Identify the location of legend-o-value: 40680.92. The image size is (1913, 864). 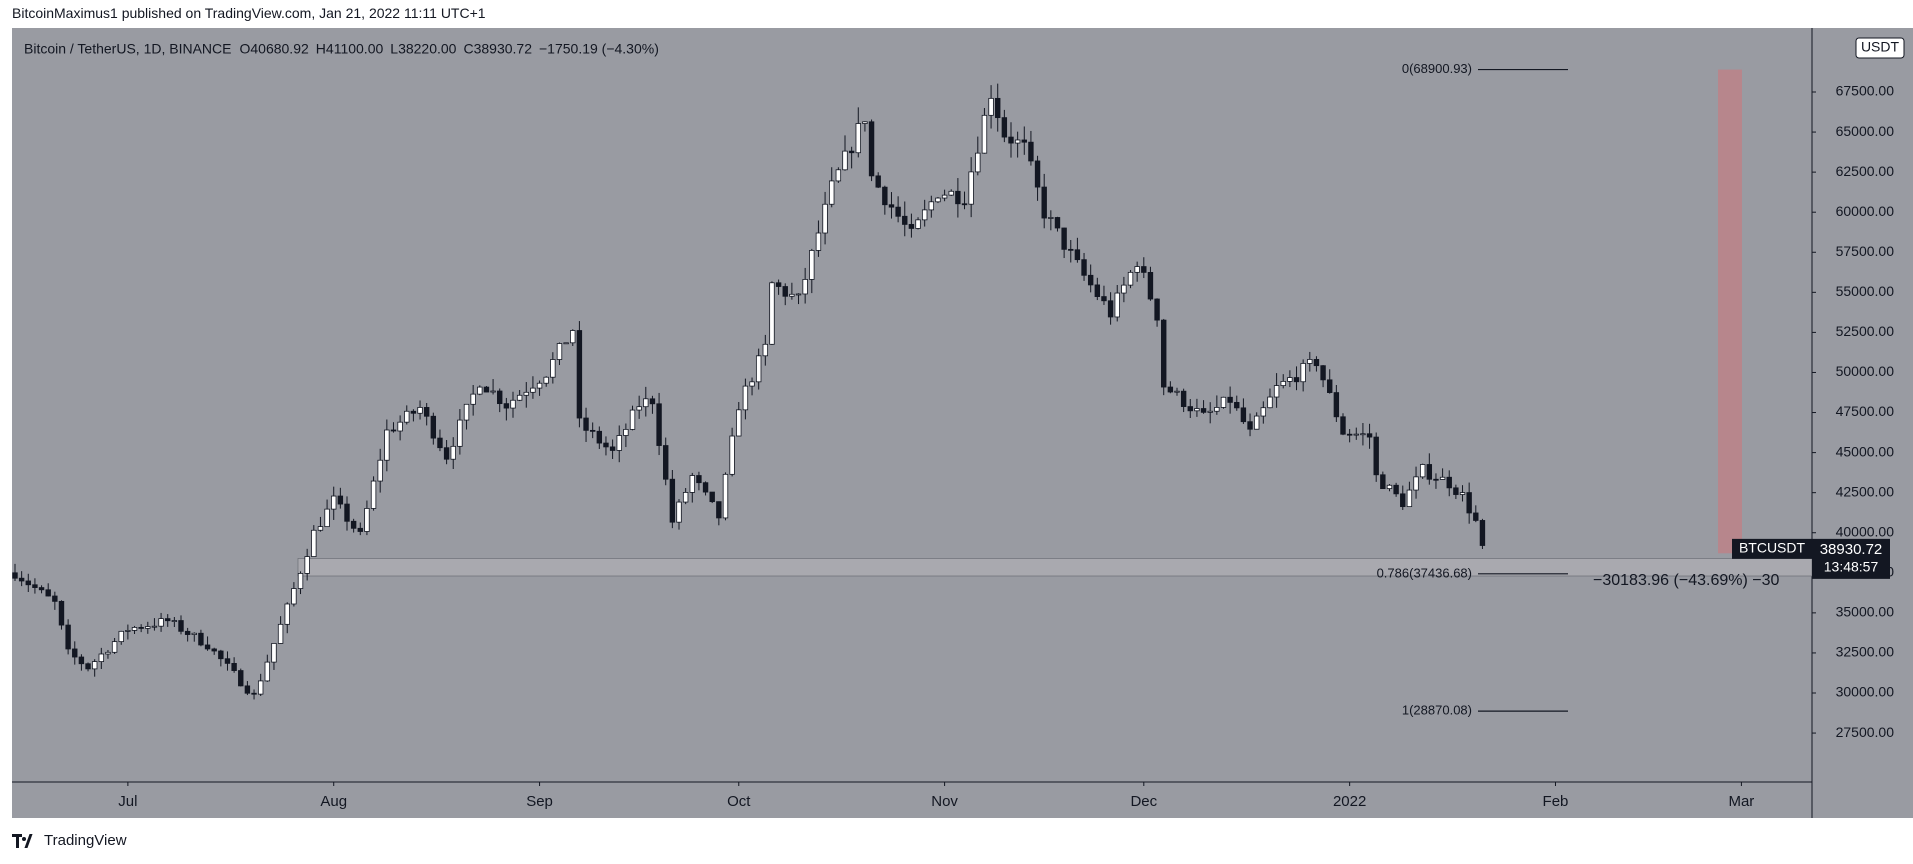
(279, 49).